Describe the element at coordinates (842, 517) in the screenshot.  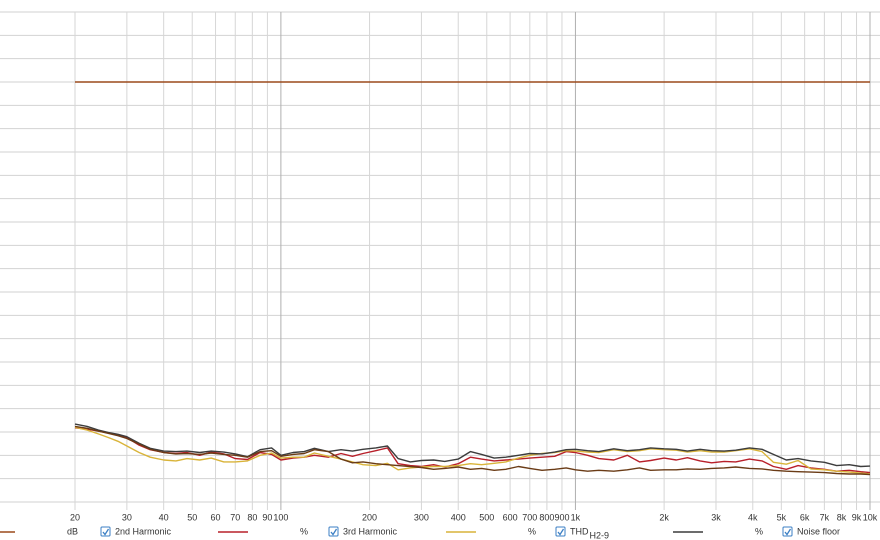
I see `x-tick-label: 8k` at that location.